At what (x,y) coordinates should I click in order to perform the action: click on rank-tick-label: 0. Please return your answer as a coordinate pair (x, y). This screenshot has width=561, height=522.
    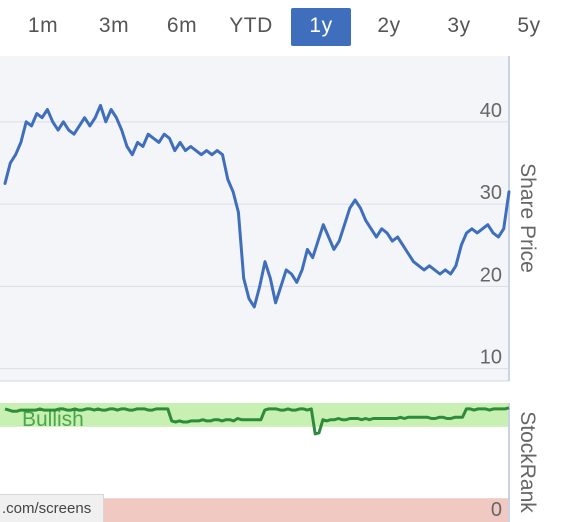
    Looking at the image, I should click on (496, 510).